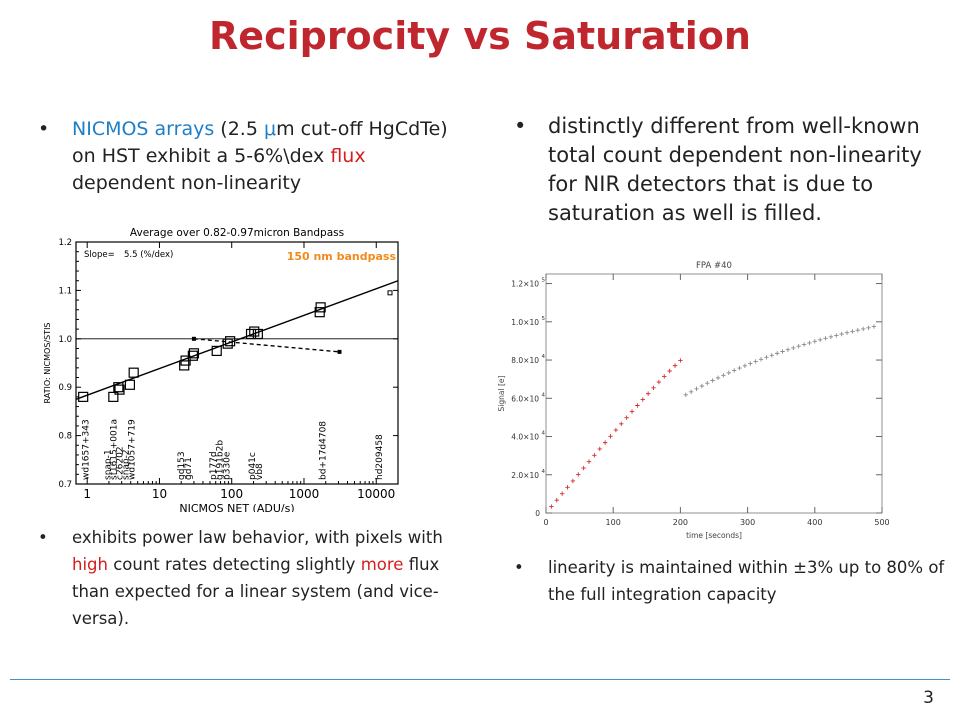  I want to click on flux-text: flux, so click(348, 156).